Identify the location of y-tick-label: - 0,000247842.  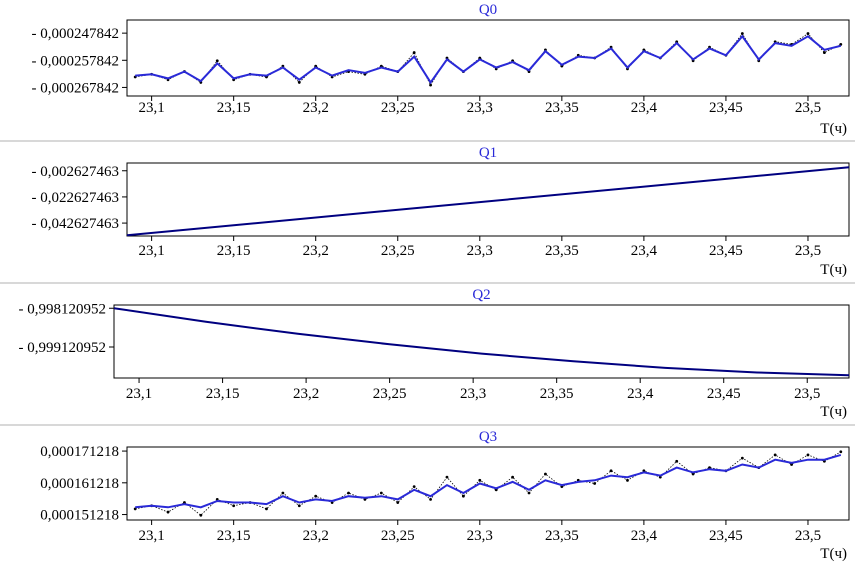
(76, 34).